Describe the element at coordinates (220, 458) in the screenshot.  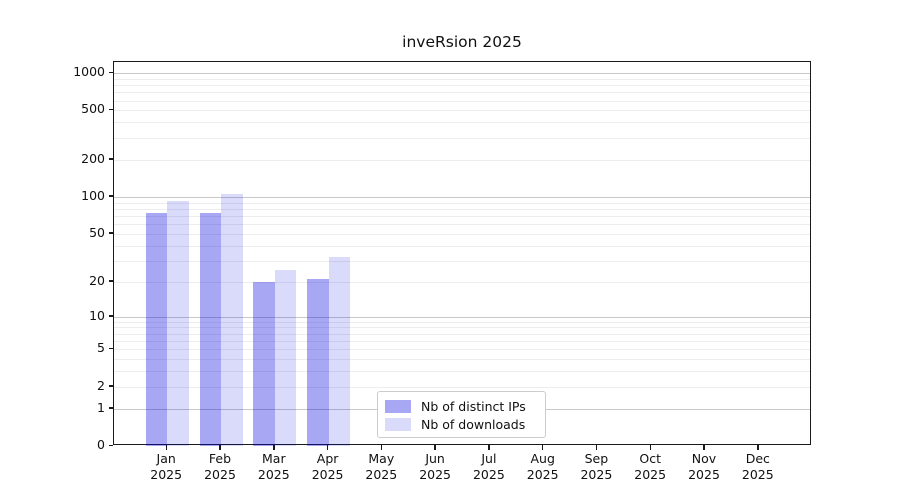
I see `x-tick-label-month: Feb` at that location.